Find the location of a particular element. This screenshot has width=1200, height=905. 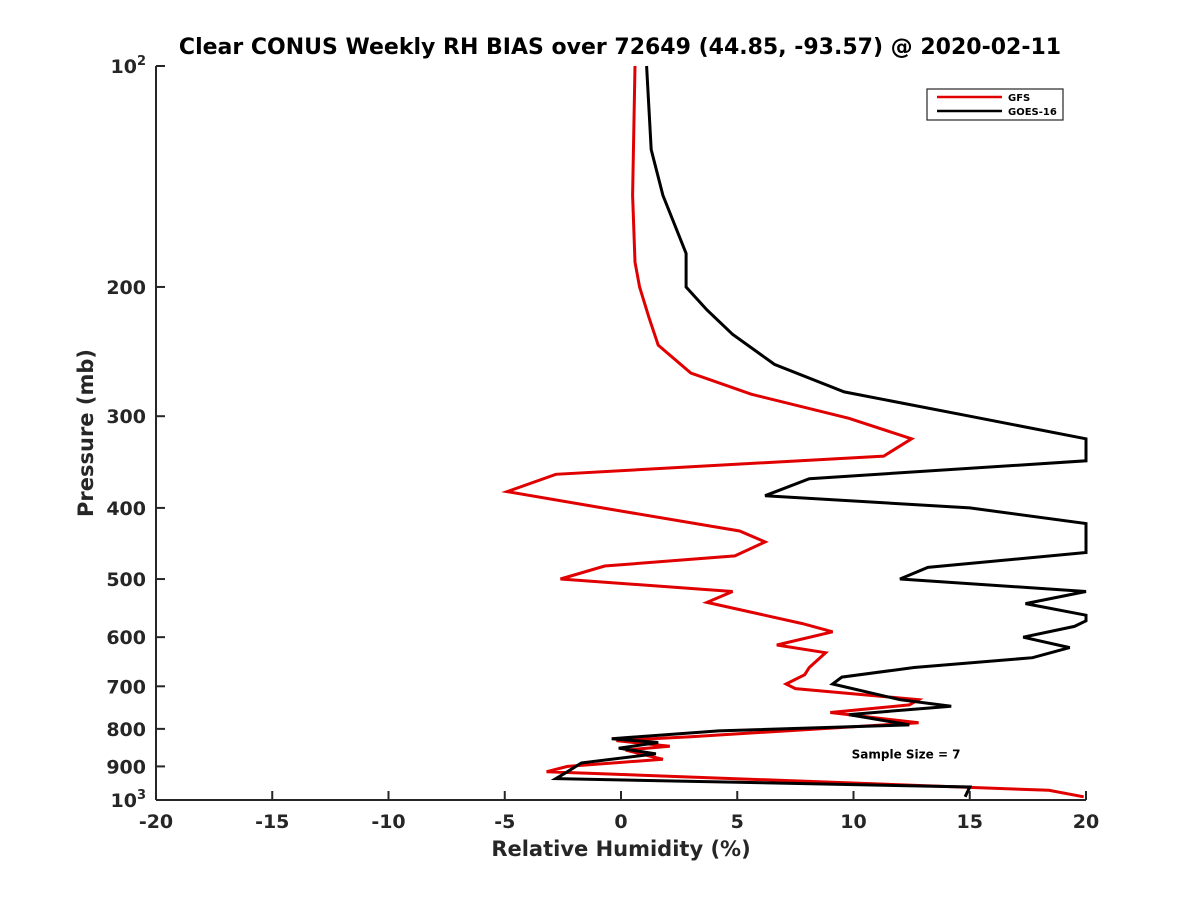

x-tick-label: 20 is located at coordinates (1086, 822).